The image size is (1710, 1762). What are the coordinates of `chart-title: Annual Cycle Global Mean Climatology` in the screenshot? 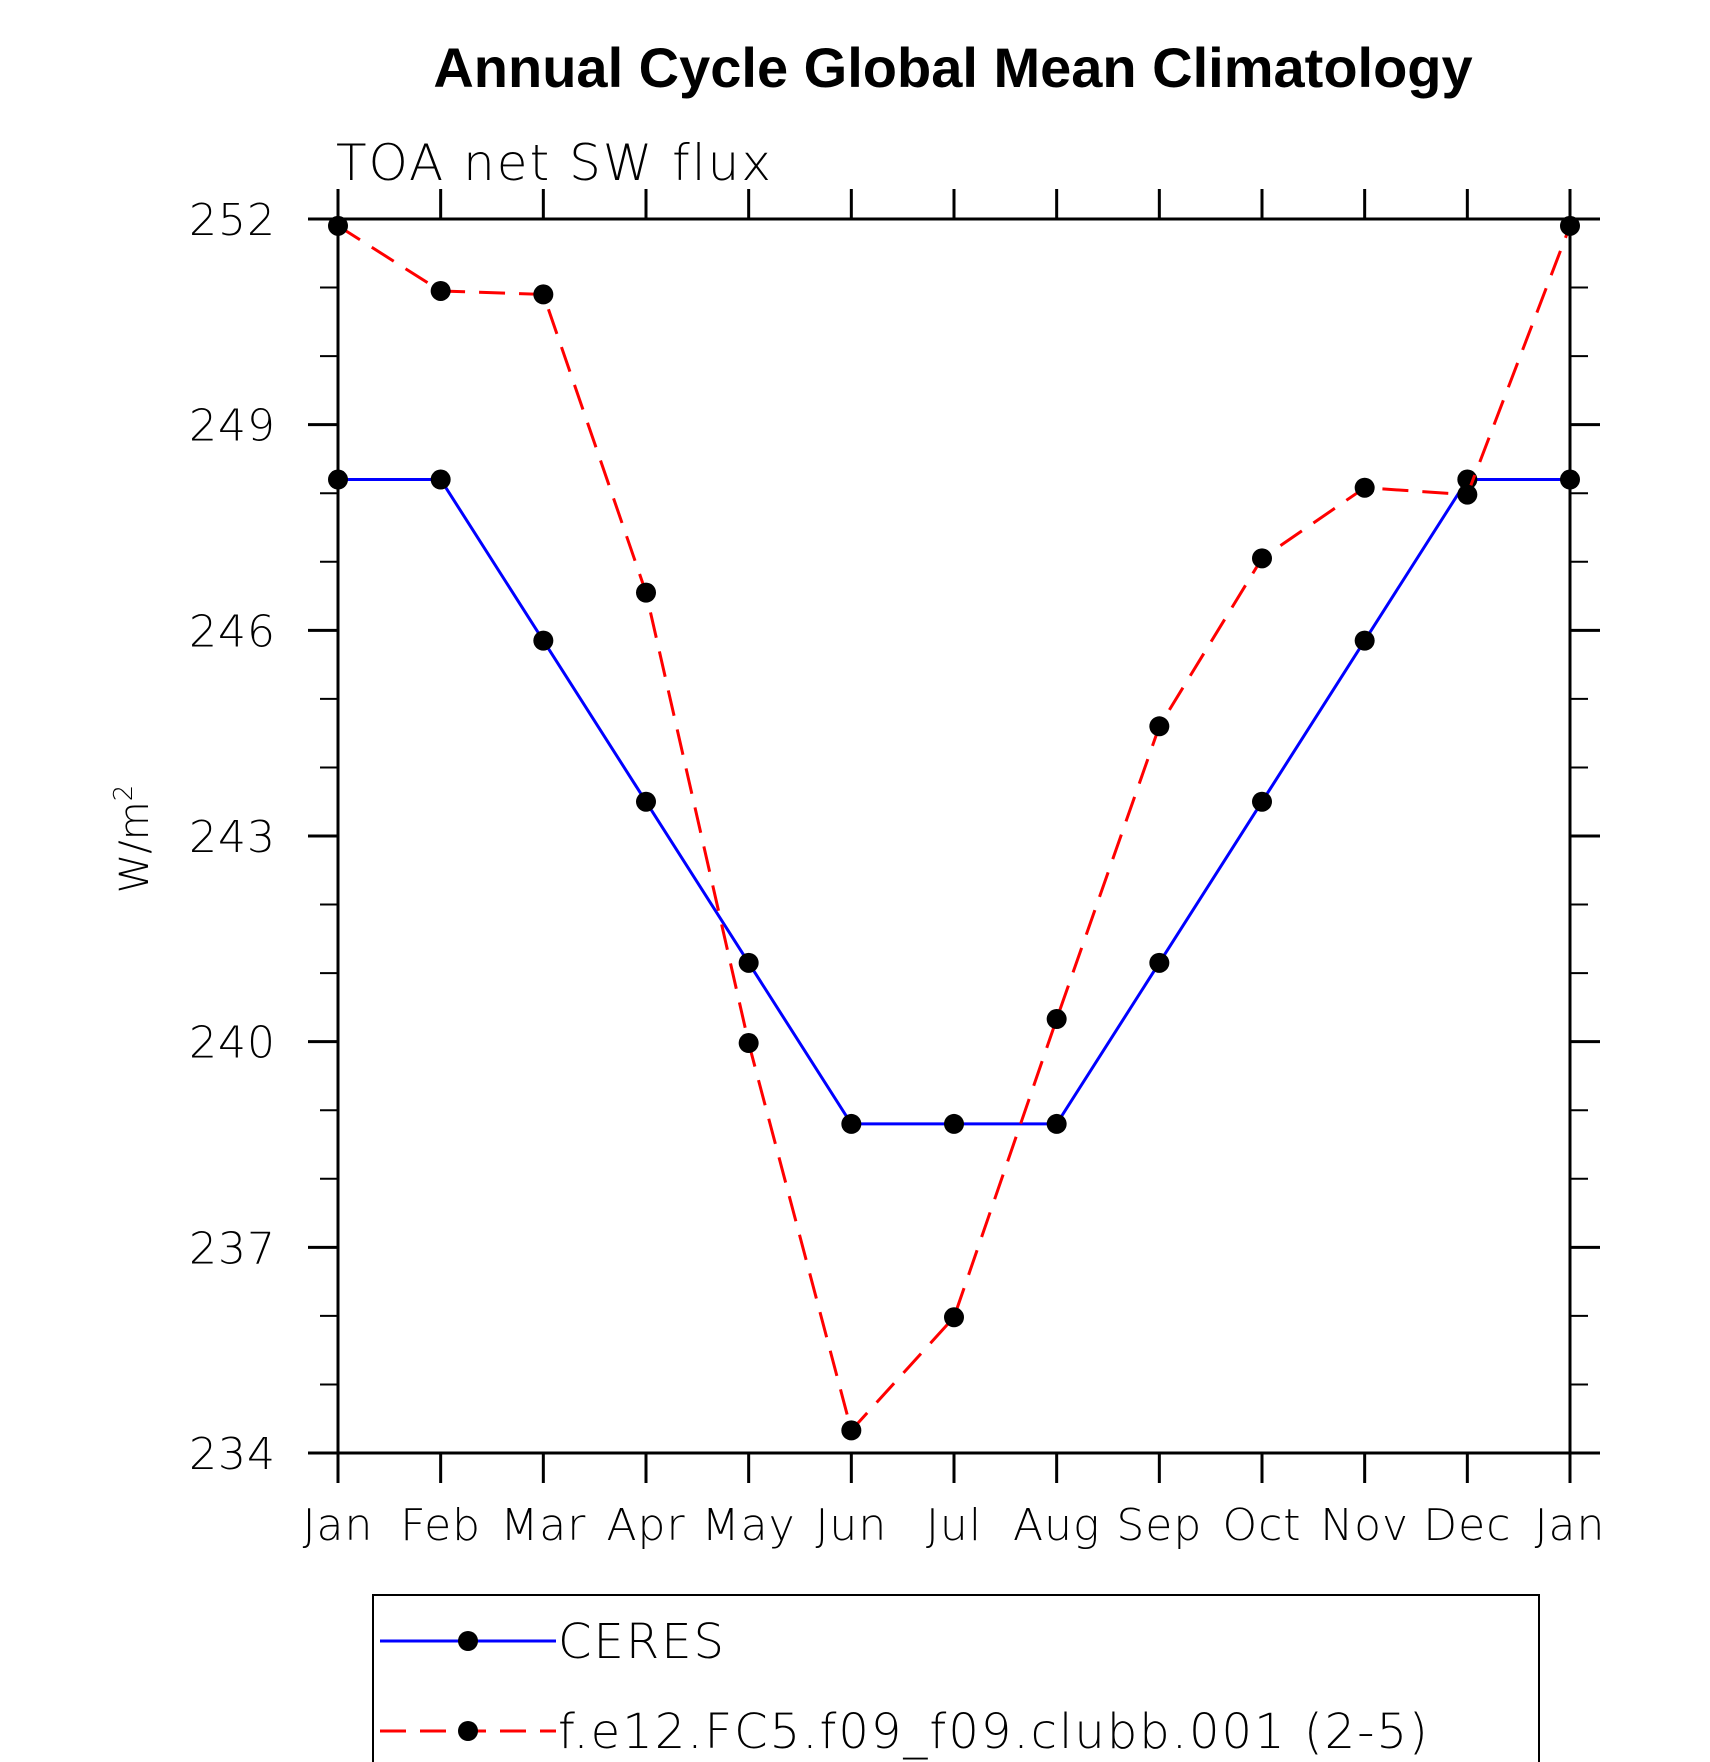 It's located at (952, 67).